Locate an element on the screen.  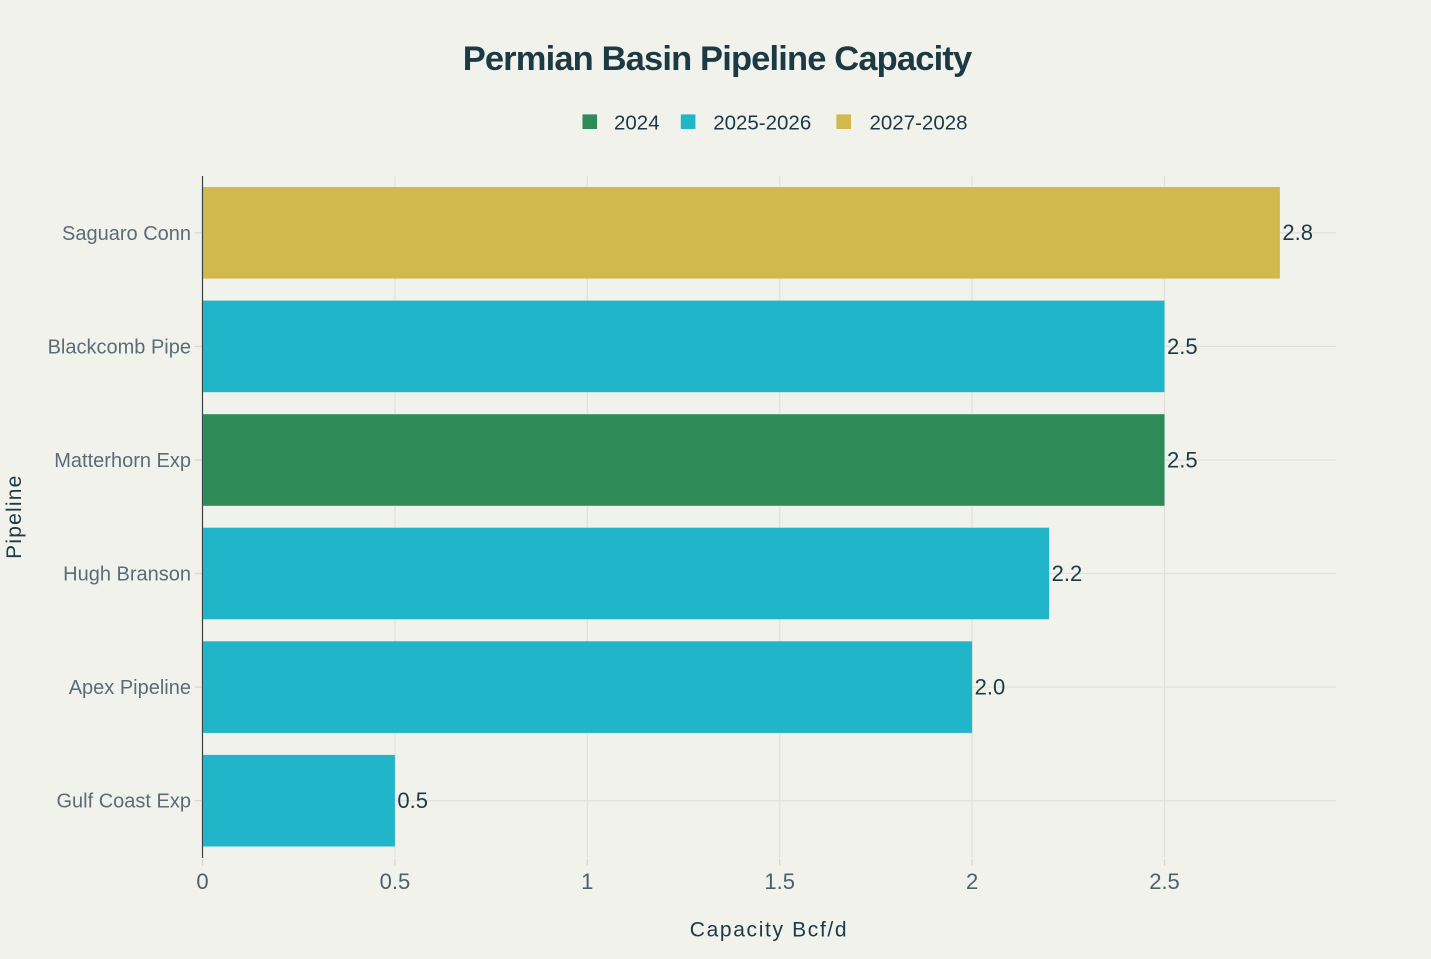
svg-text: 2024 is located at coordinates (637, 122).